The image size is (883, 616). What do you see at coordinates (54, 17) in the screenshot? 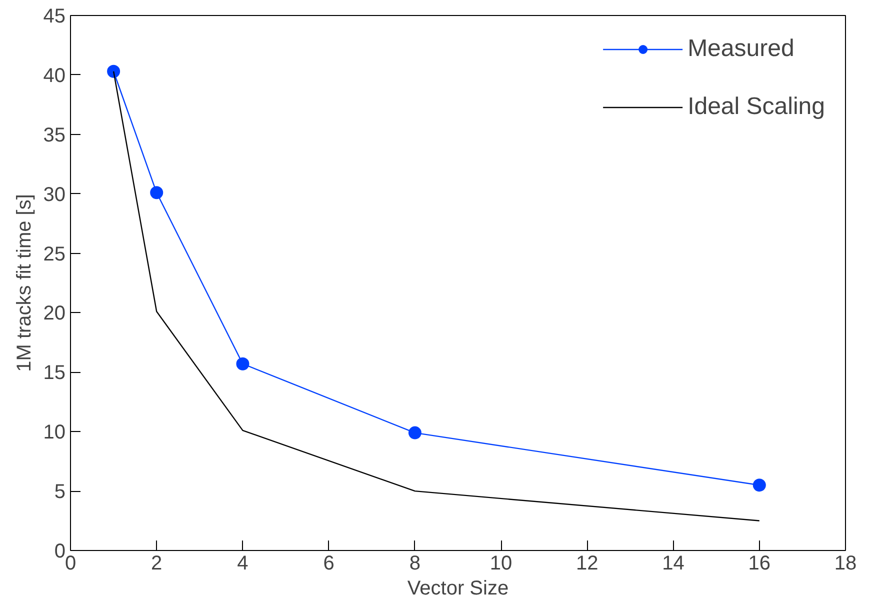
I see `y-tick-label: 45` at bounding box center [54, 17].